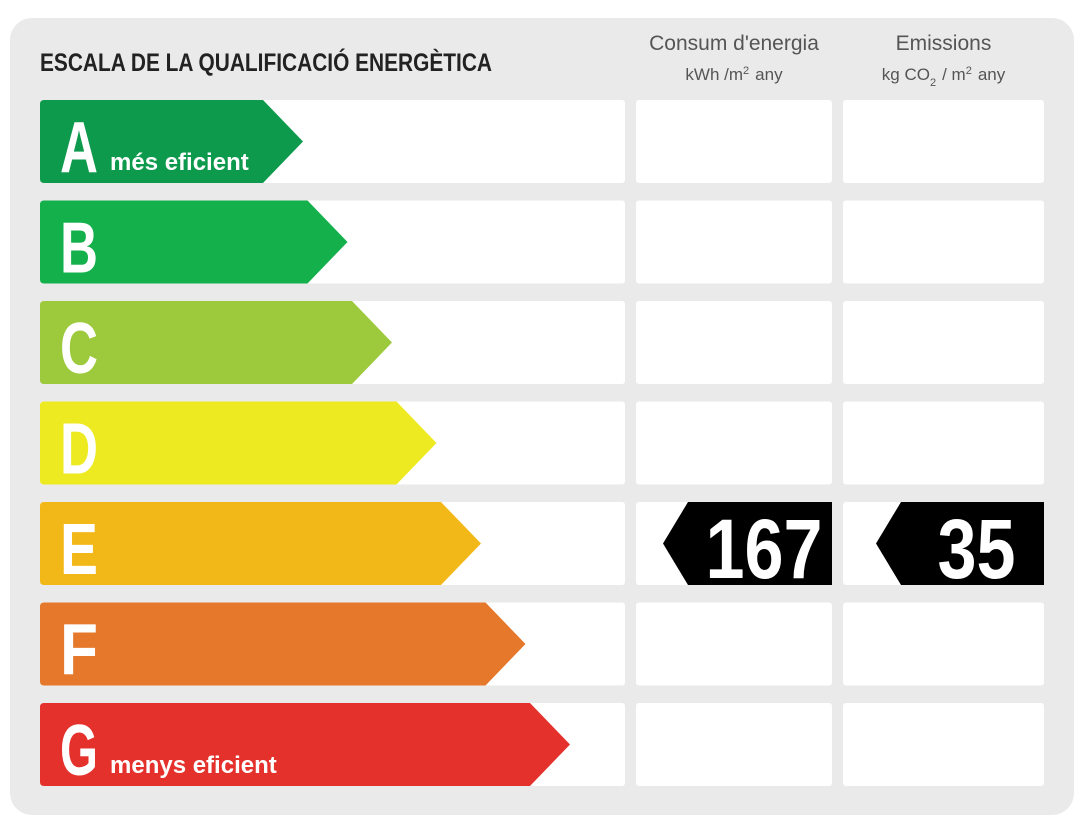  Describe the element at coordinates (79, 751) in the screenshot. I see `rating-letter: G` at that location.